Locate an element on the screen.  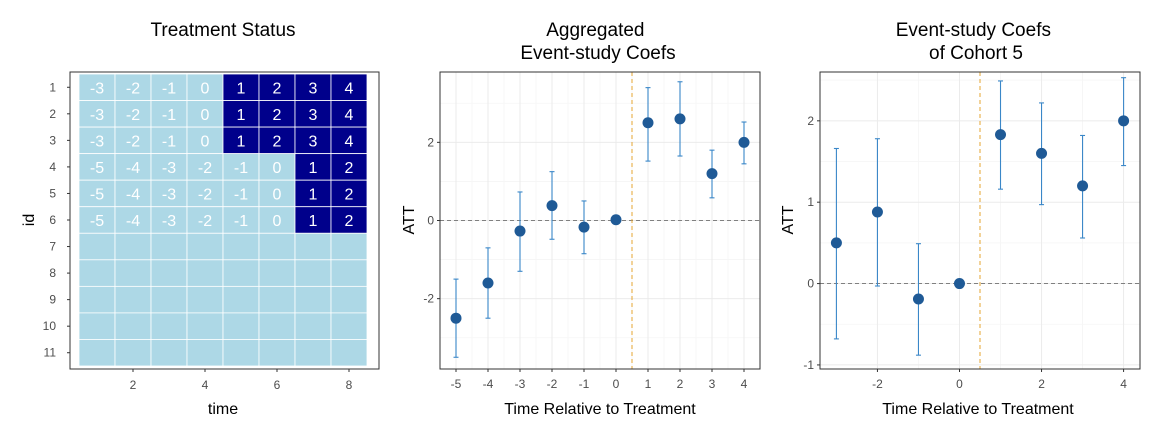
x-tick-label: 3 is located at coordinates (712, 384).